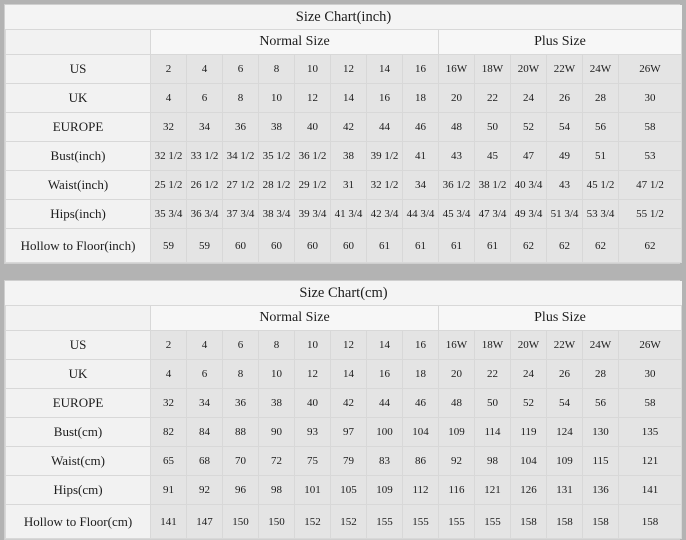 The width and height of the screenshot is (686, 540). Describe the element at coordinates (344, 318) in the screenshot. I see `group-header-row: Normal Size Plus Size` at that location.